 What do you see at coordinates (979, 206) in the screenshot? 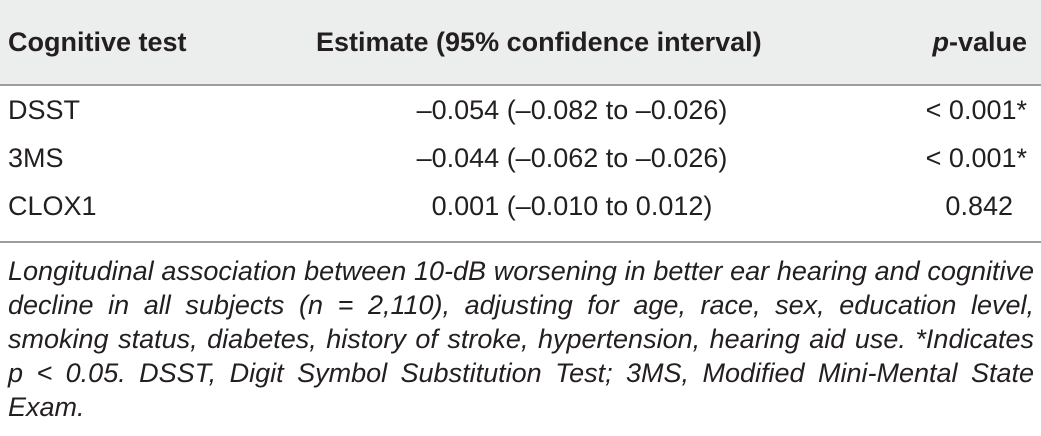
I see `row-clox1-pvalue: 0.842` at bounding box center [979, 206].